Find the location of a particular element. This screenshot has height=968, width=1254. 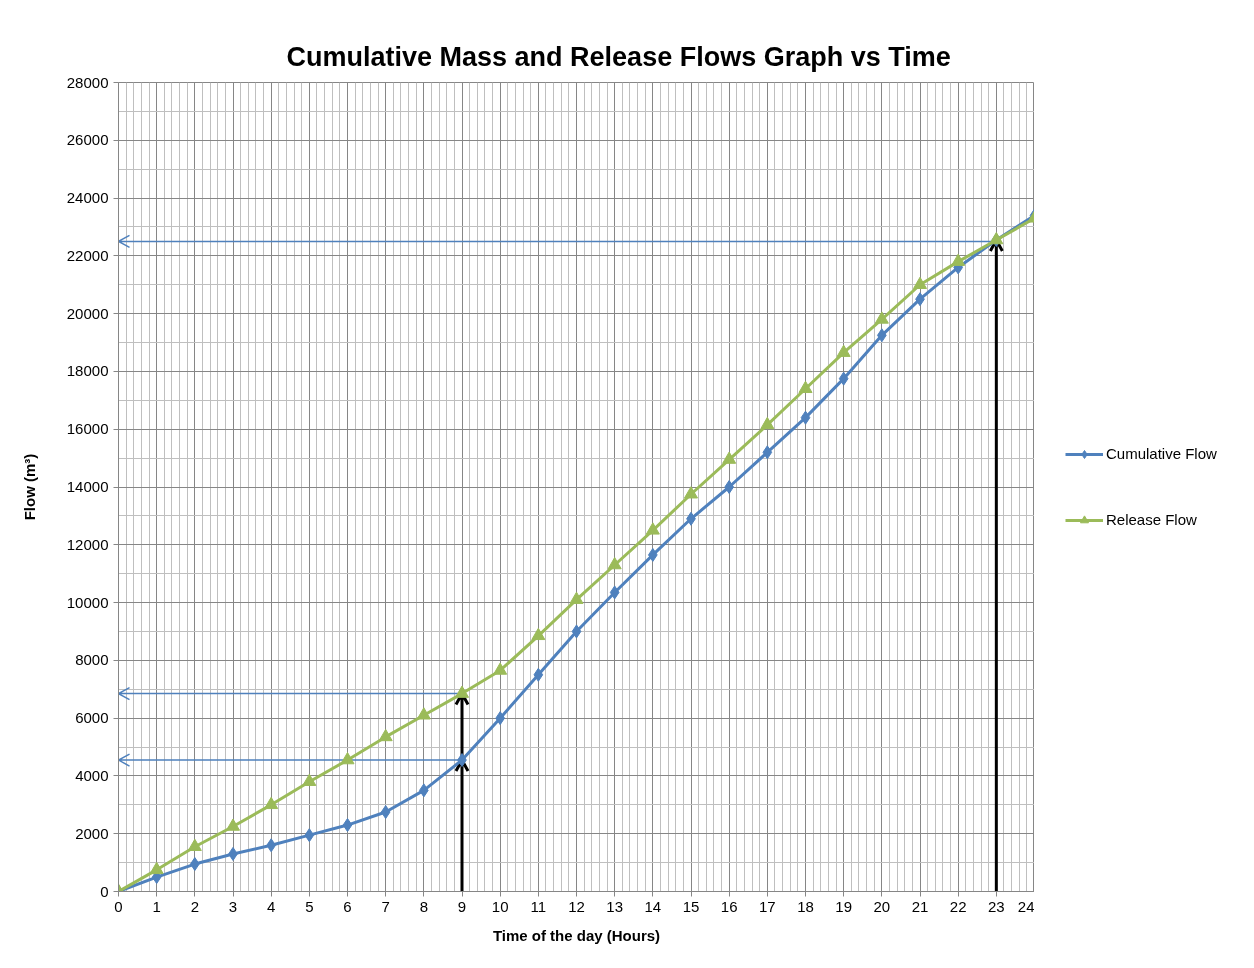

y-tick-label: 6000 is located at coordinates (92, 718).